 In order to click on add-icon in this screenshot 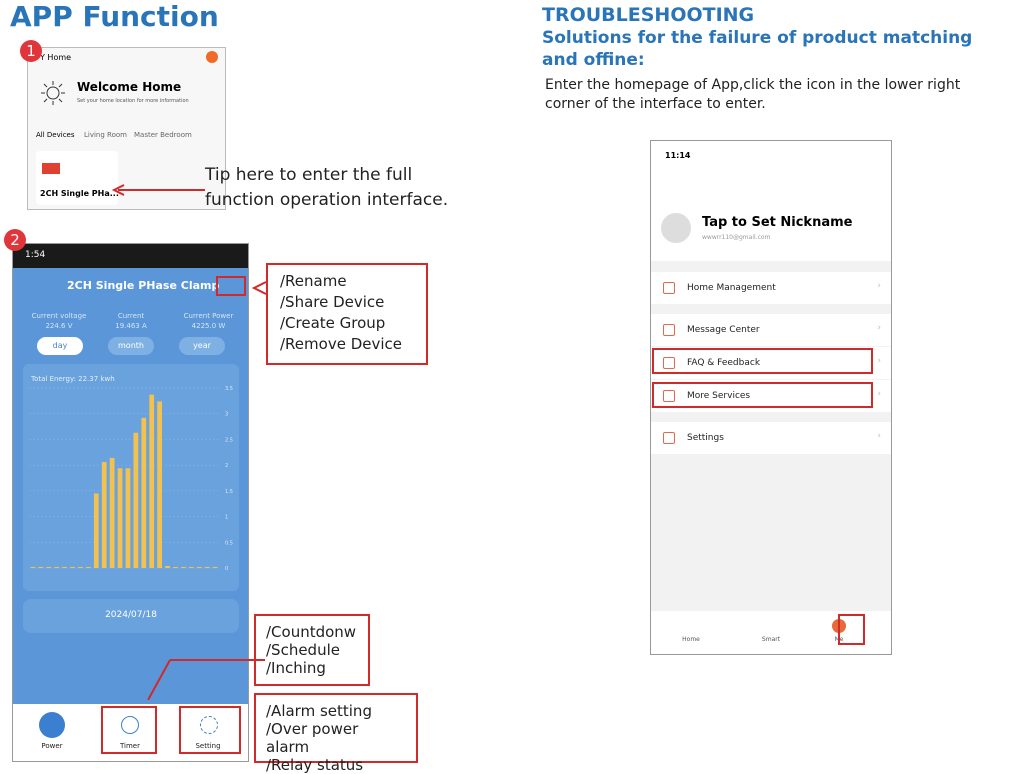, I will do `click(212, 57)`.